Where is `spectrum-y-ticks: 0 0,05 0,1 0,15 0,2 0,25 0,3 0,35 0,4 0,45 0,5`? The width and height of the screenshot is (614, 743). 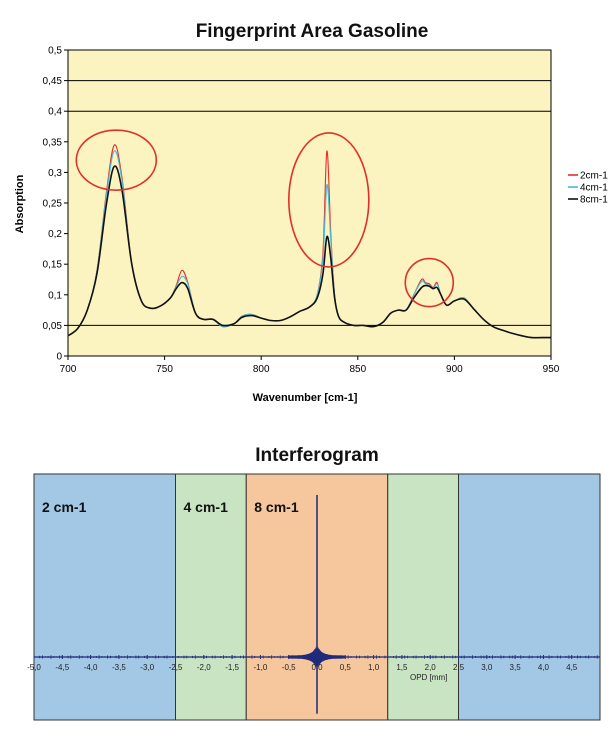
spectrum-y-ticks: 0 0,05 0,1 0,15 0,2 0,25 0,3 0,35 0,4 0,45 0,5 is located at coordinates (55, 204).